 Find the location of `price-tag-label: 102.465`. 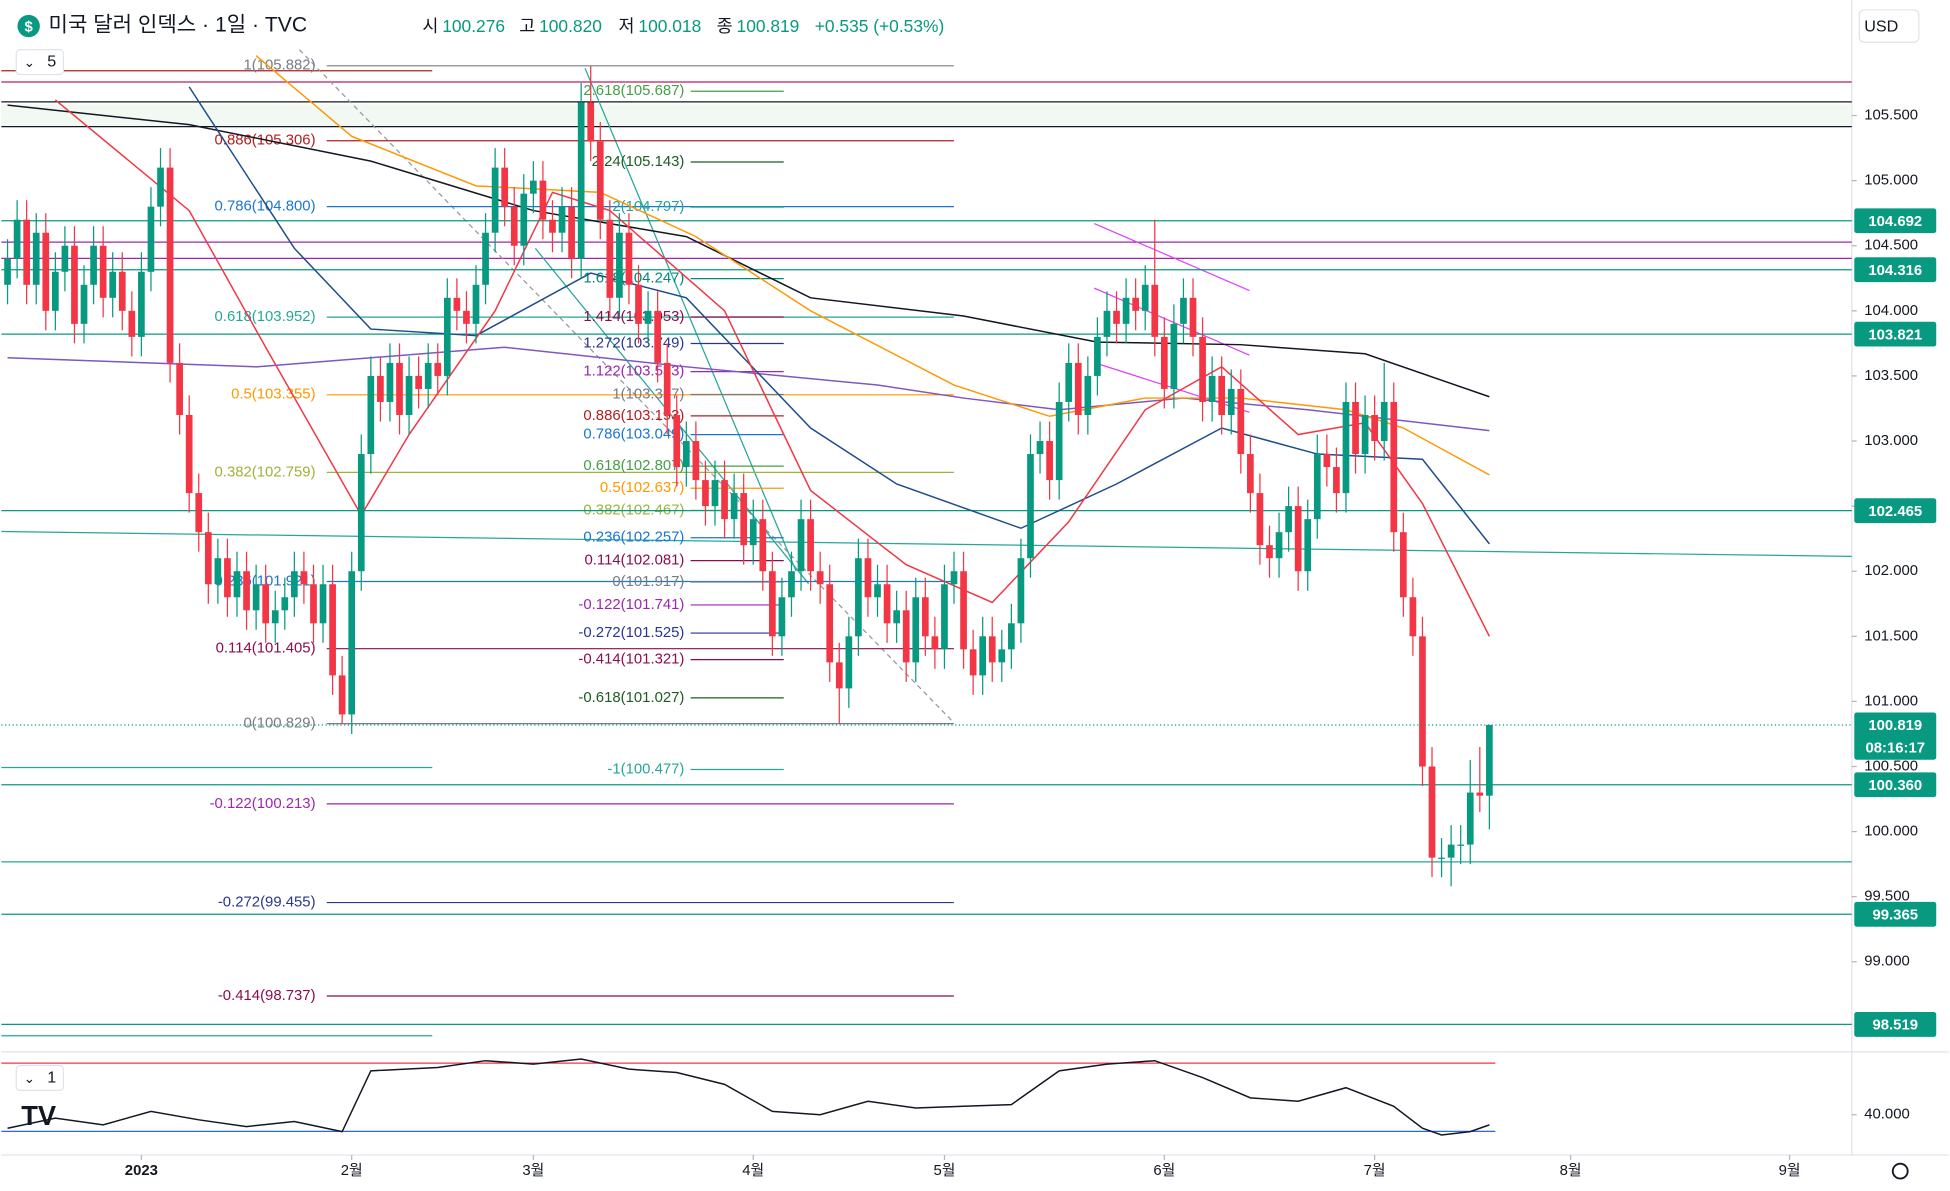

price-tag-label: 102.465 is located at coordinates (1895, 512).